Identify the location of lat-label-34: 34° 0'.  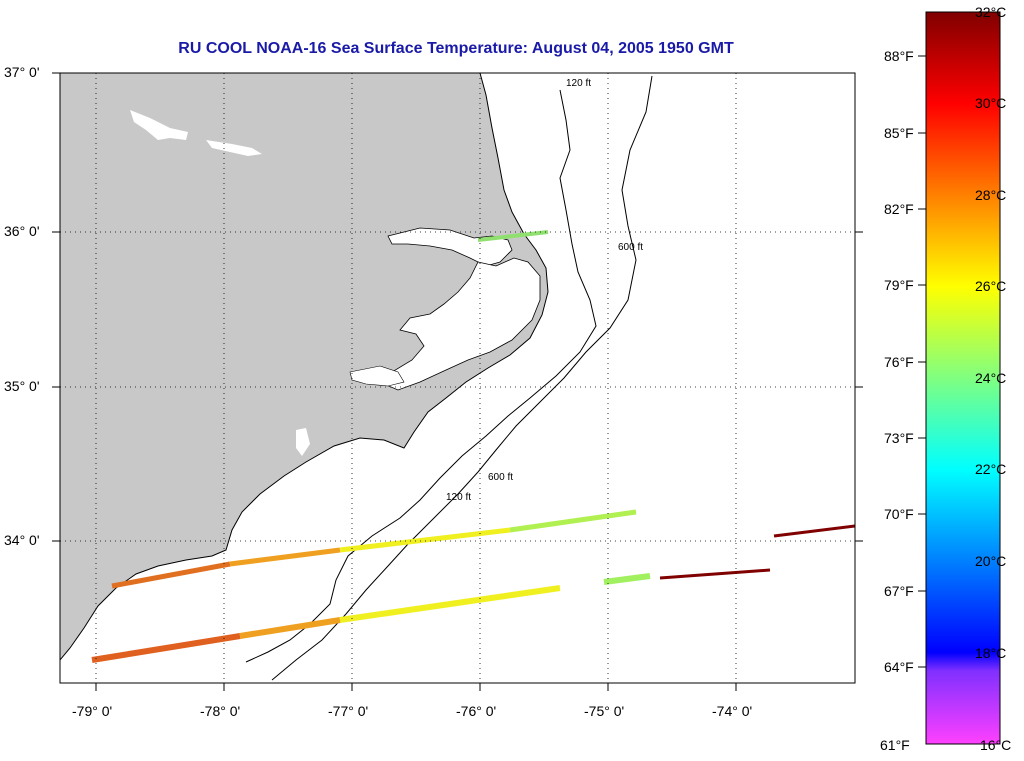
(22, 540).